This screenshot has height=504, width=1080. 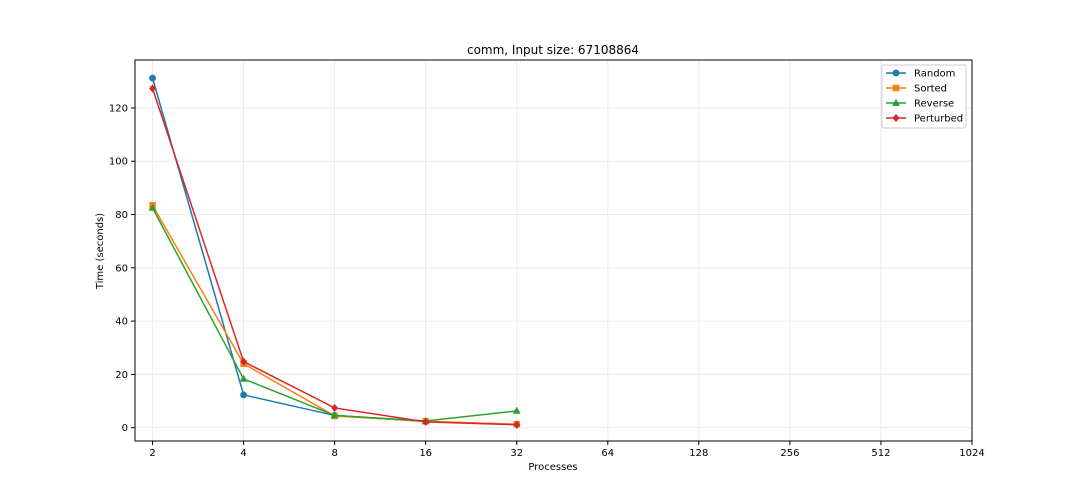 I want to click on y-tick-label: 60, so click(x=121, y=268).